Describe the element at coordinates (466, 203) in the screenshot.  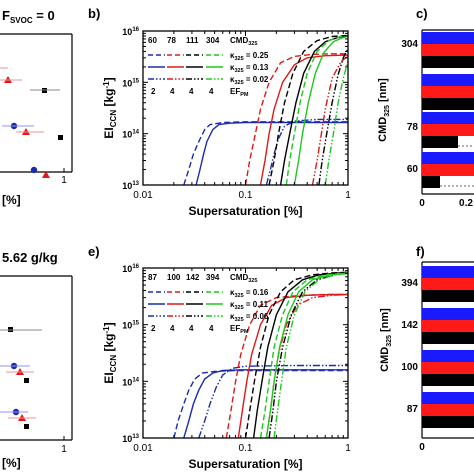
I see `panel-c-x-tick: 0.2` at that location.